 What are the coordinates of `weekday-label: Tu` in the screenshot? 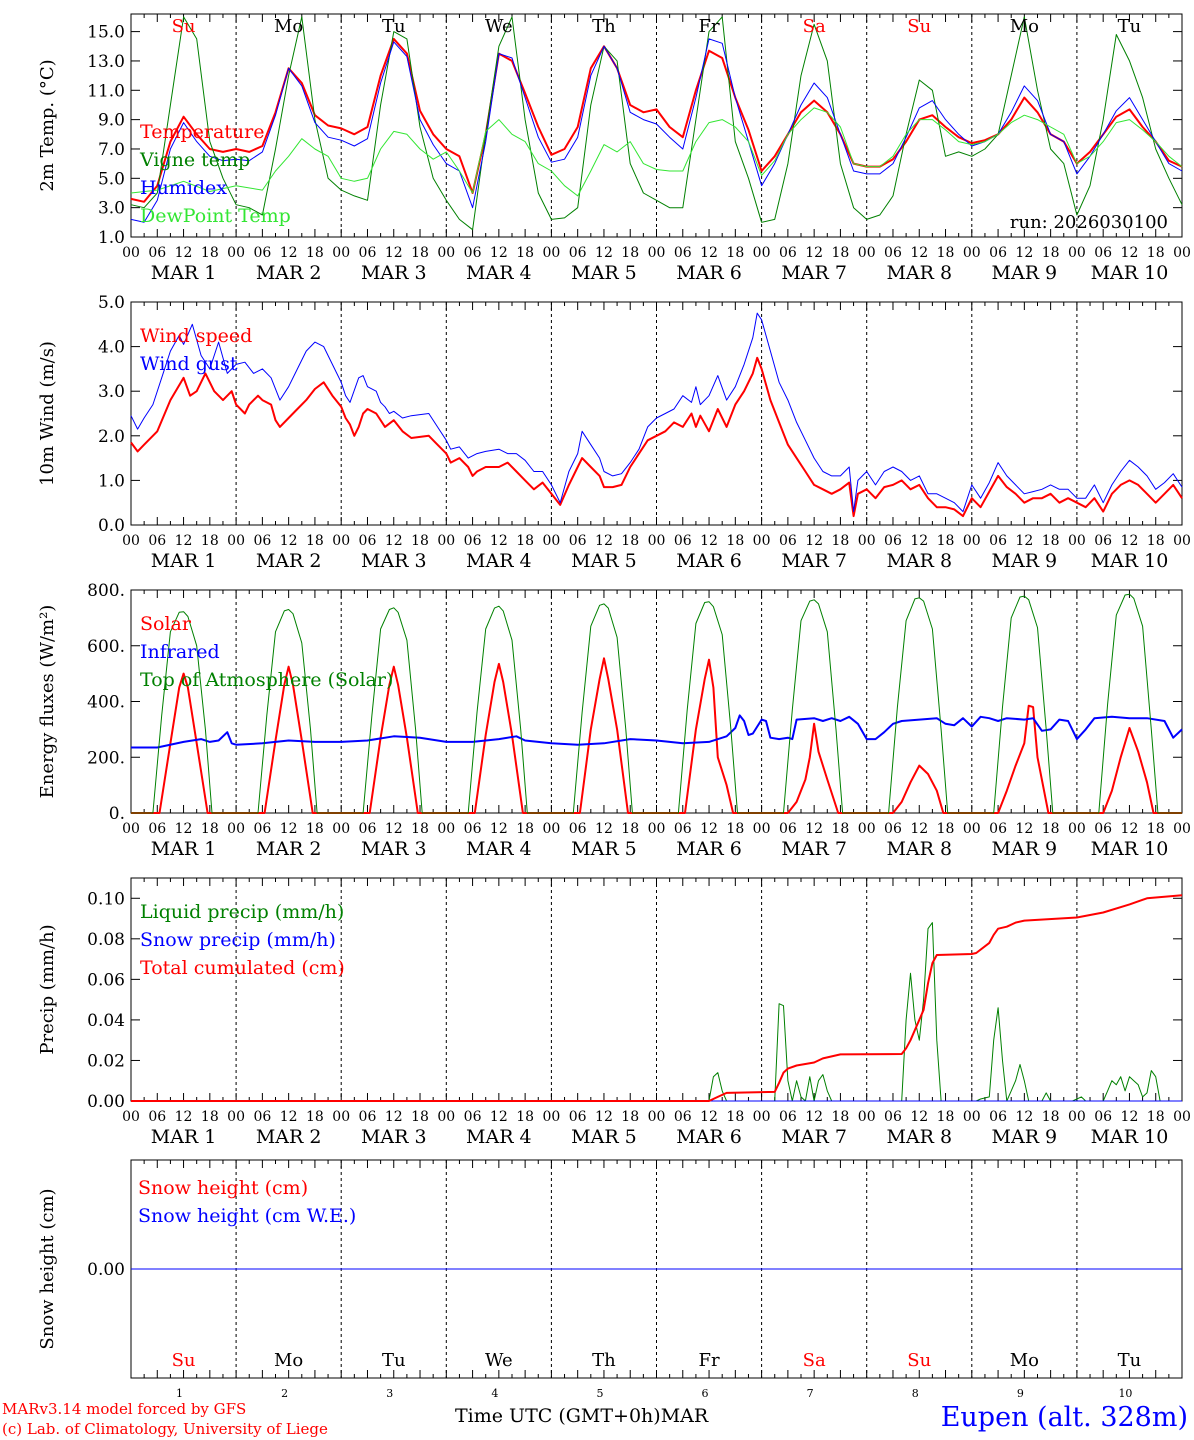 It's located at (1130, 26).